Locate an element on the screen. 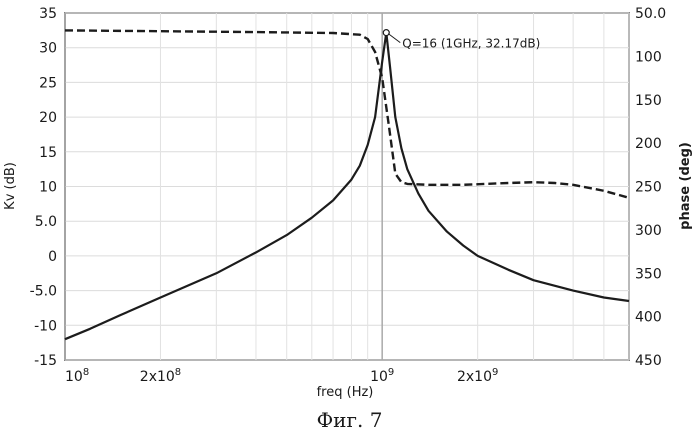  annotation-label: Q=16 (1GHz, 32.17dB) is located at coordinates (471, 44).